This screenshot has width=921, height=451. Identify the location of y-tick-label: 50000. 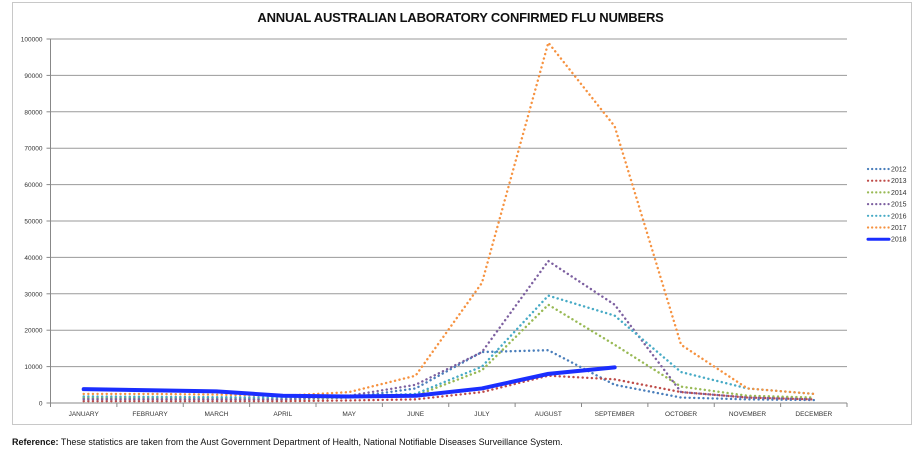
(33, 222).